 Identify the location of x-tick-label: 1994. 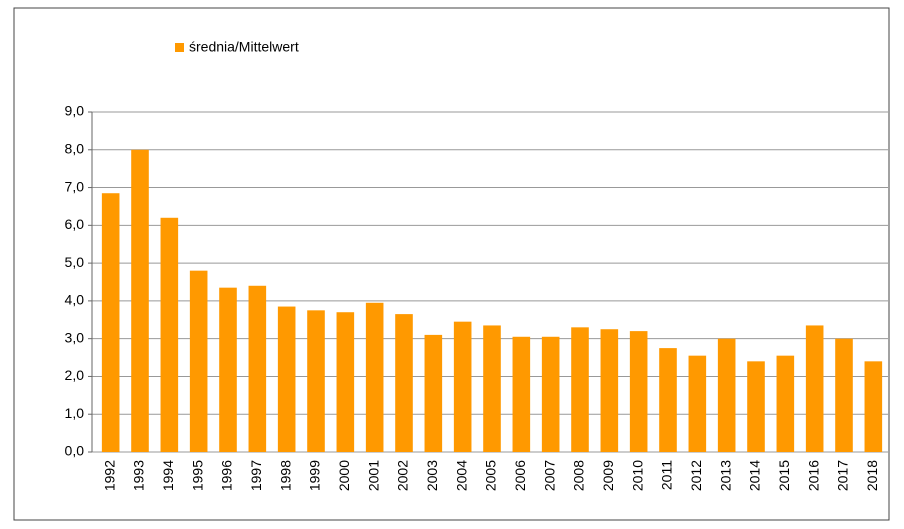
(168, 475).